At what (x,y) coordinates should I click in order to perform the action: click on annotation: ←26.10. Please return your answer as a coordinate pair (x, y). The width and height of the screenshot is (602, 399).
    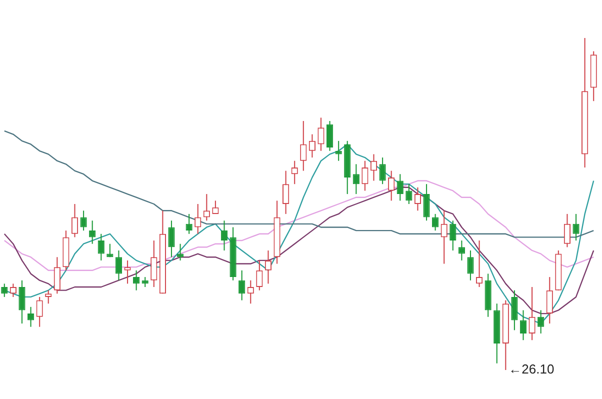
    Looking at the image, I should click on (531, 369).